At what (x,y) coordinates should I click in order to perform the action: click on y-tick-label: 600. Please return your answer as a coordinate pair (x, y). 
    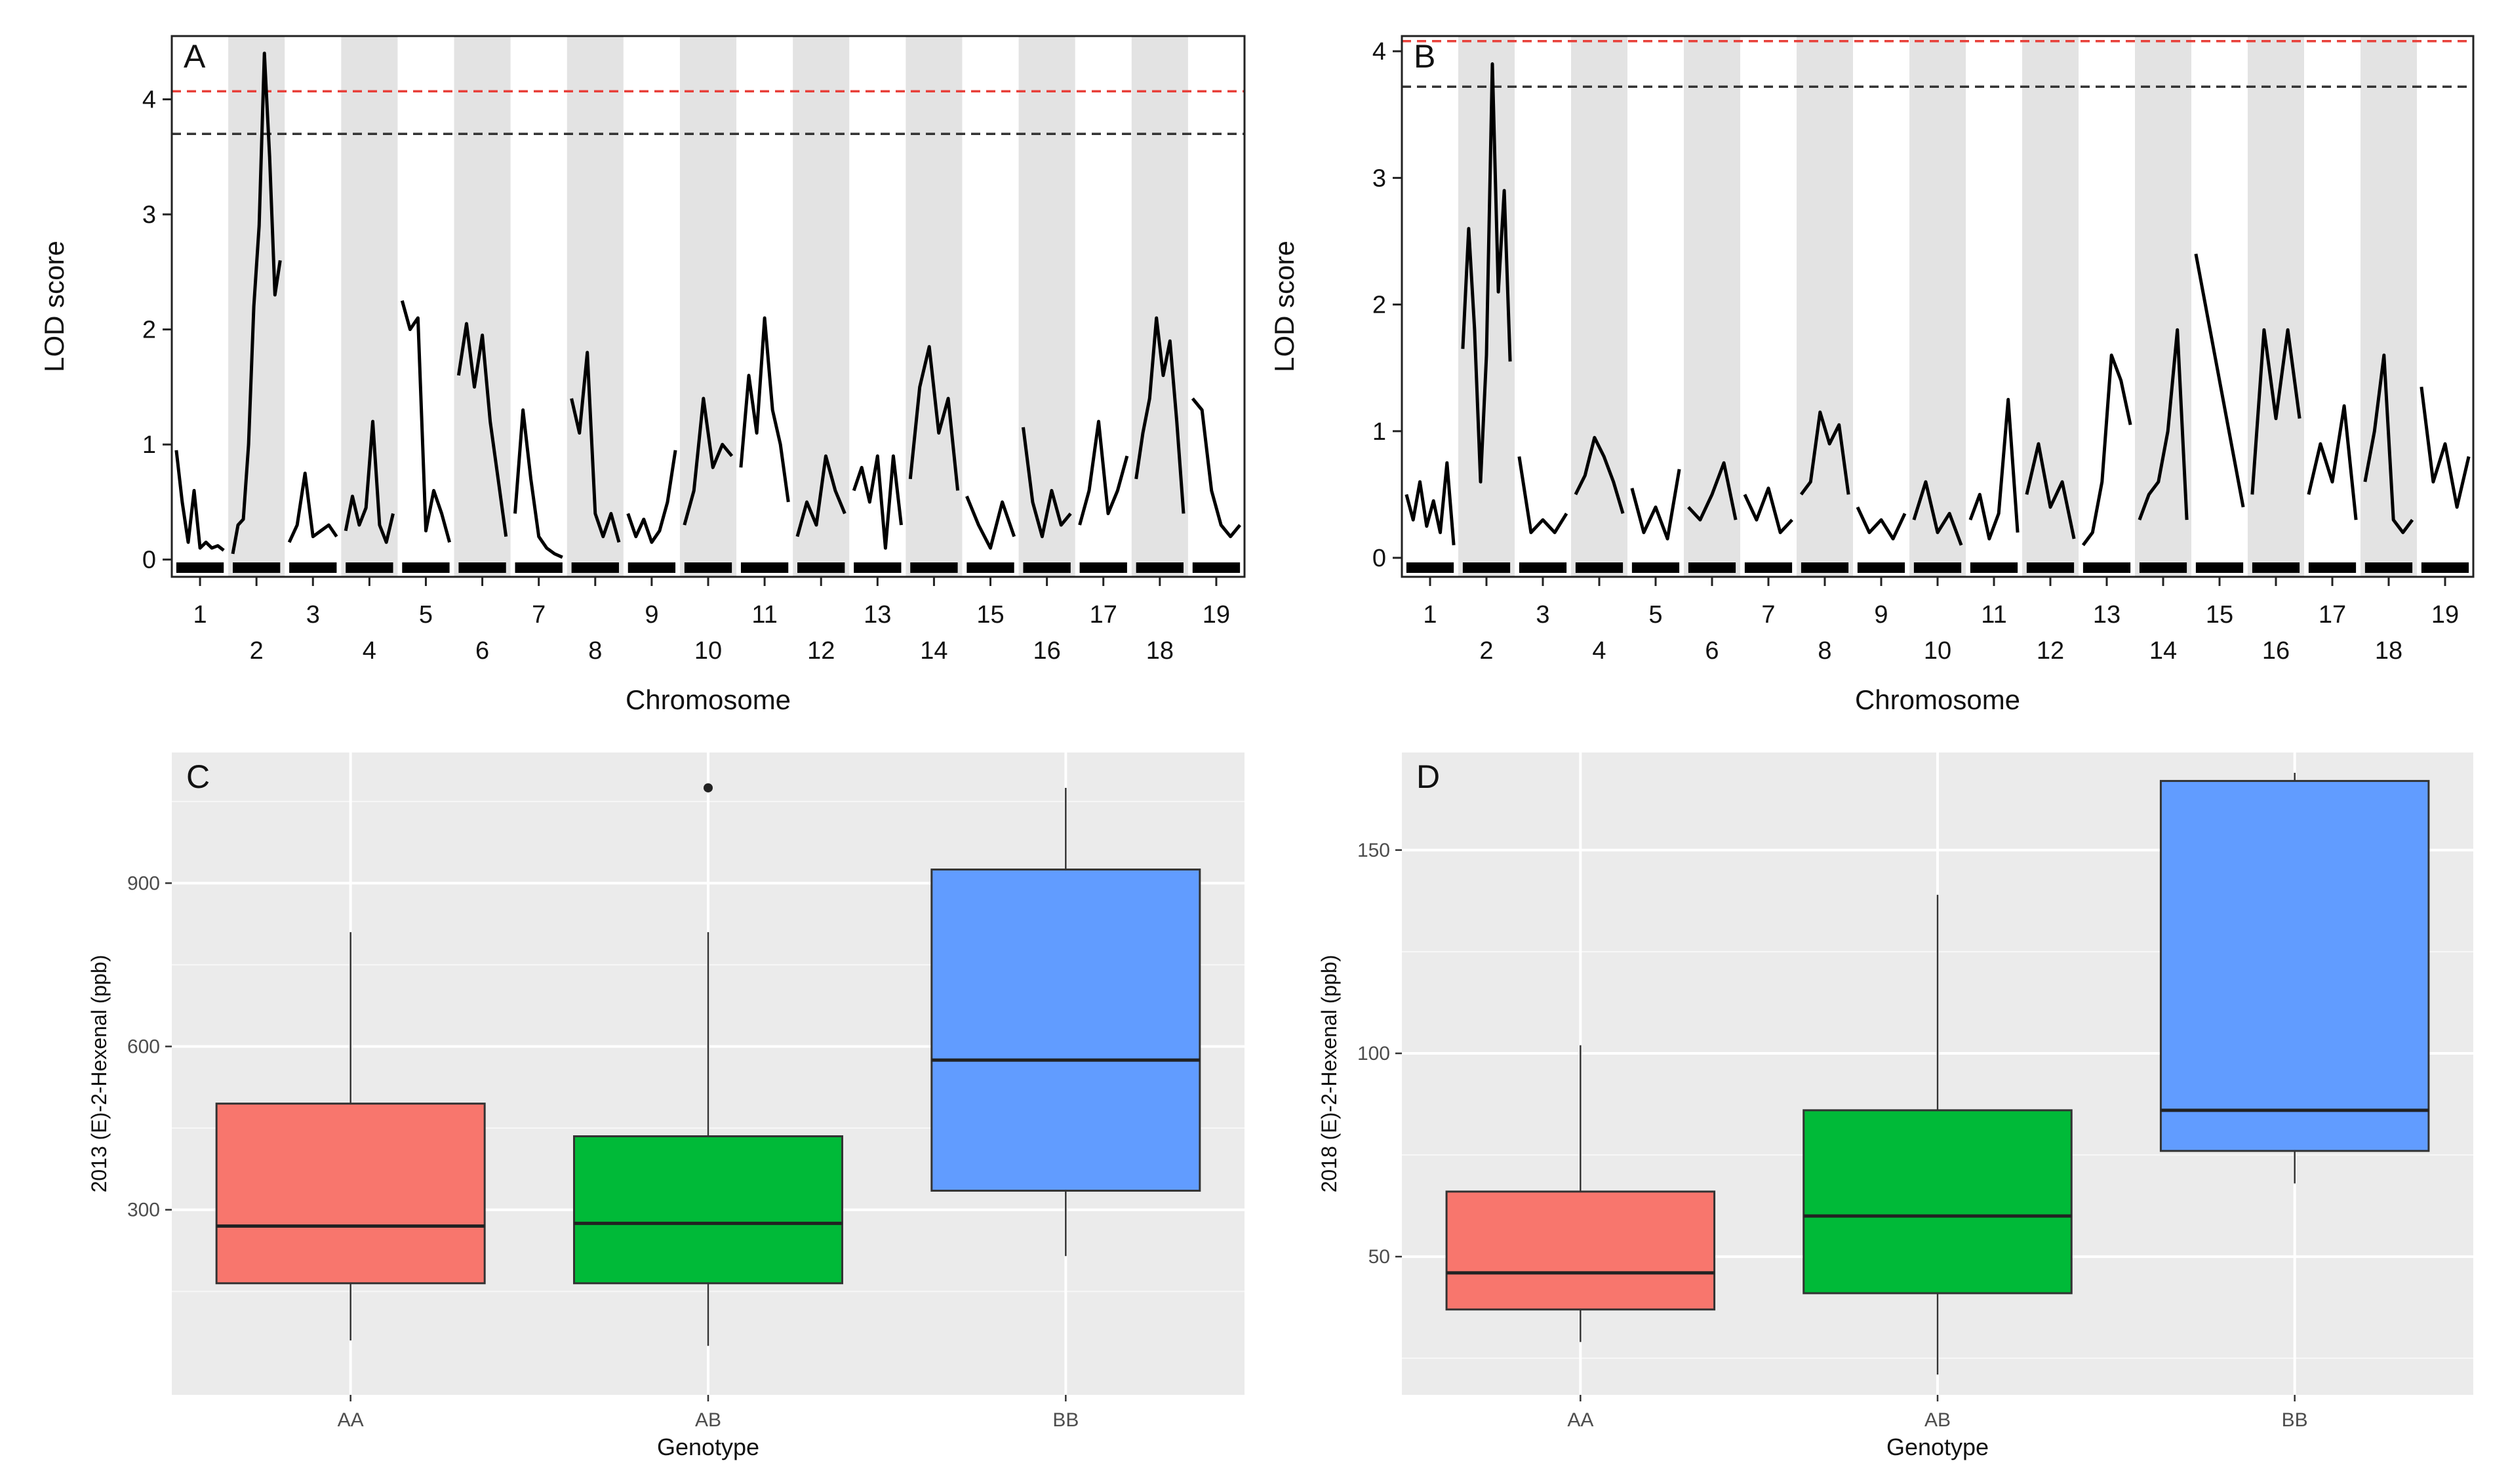
    Looking at the image, I should click on (143, 1046).